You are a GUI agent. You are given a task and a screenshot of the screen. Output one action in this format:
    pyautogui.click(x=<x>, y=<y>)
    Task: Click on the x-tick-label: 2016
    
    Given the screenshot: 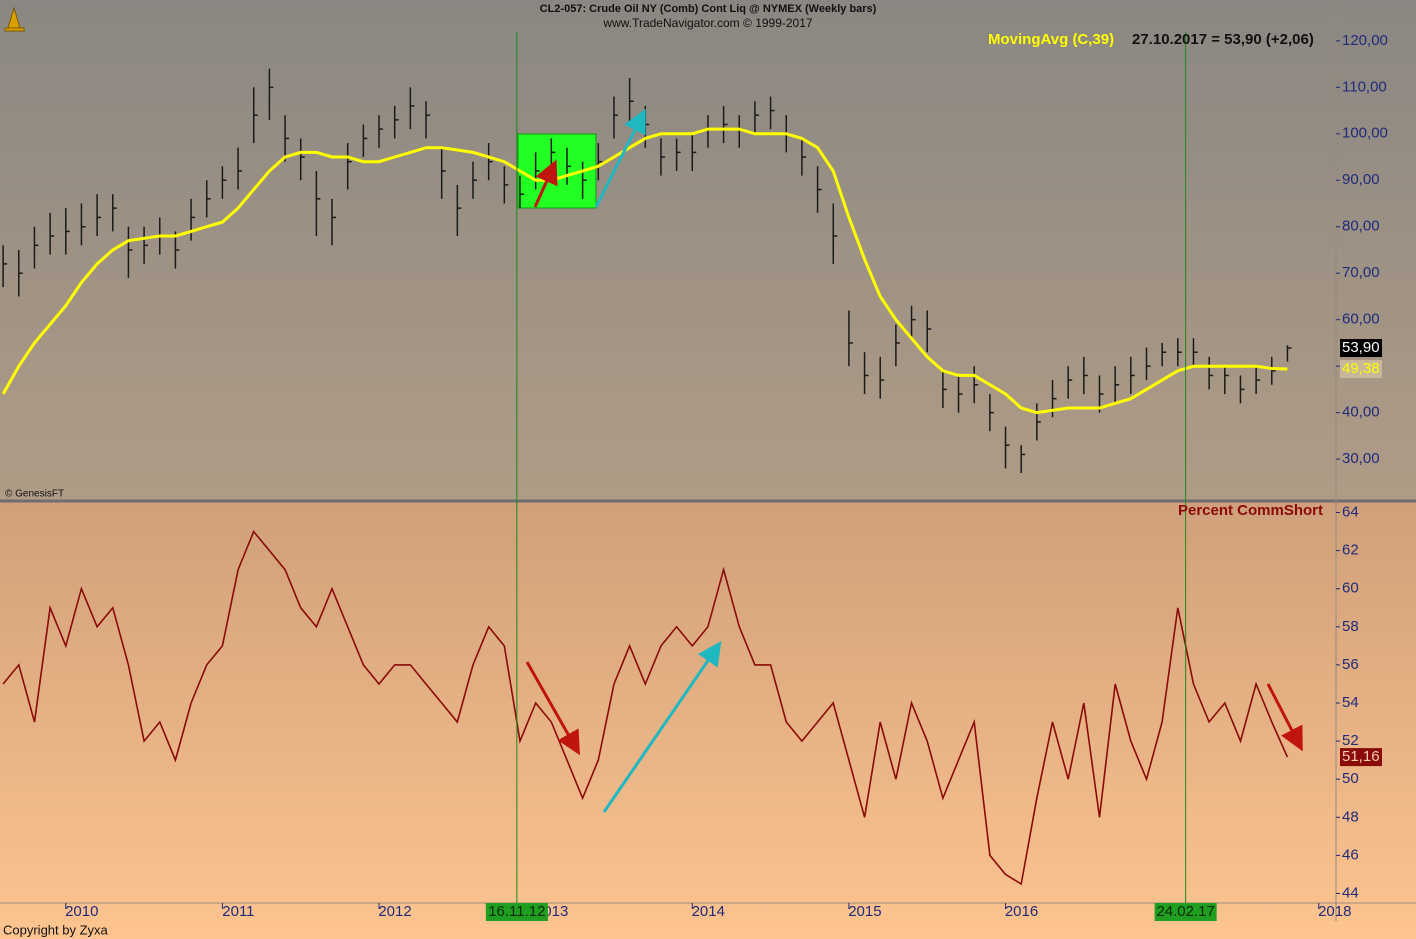 What is the action you would take?
    pyautogui.click(x=1021, y=911)
    